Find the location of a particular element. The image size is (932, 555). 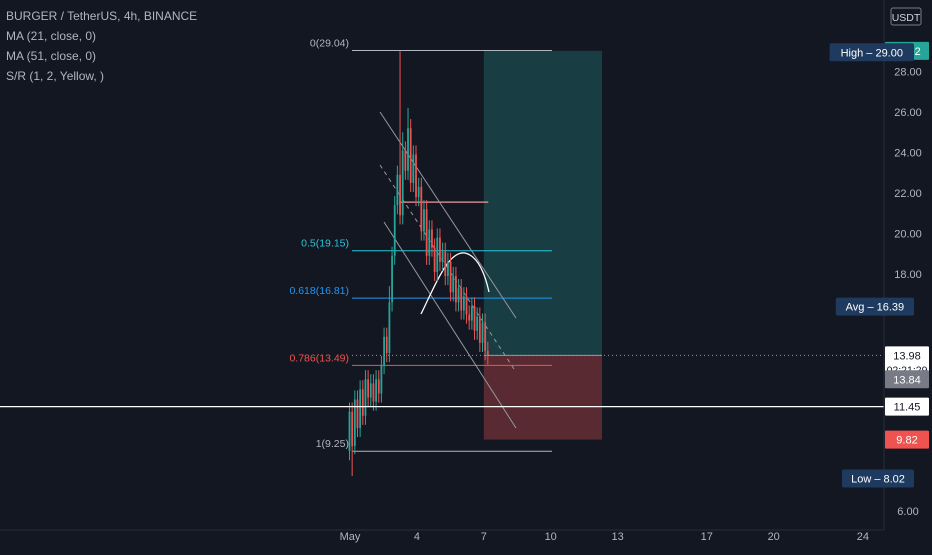

fib-label-1: 0.5(19.15) is located at coordinates (325, 244).